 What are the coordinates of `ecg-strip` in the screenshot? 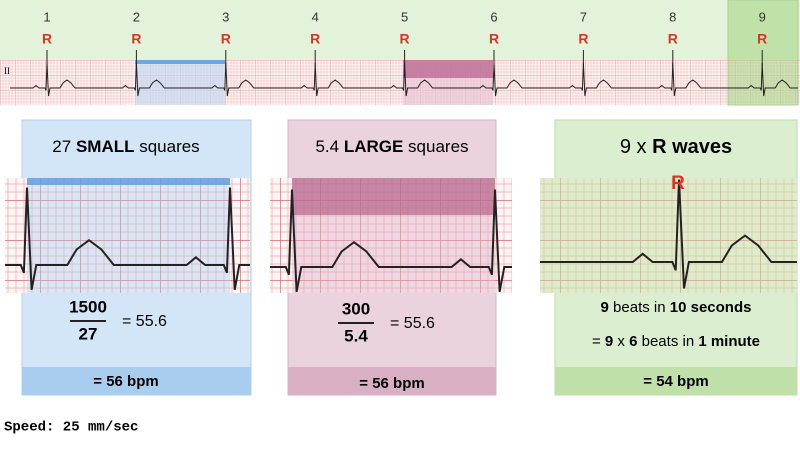 It's located at (400, 82).